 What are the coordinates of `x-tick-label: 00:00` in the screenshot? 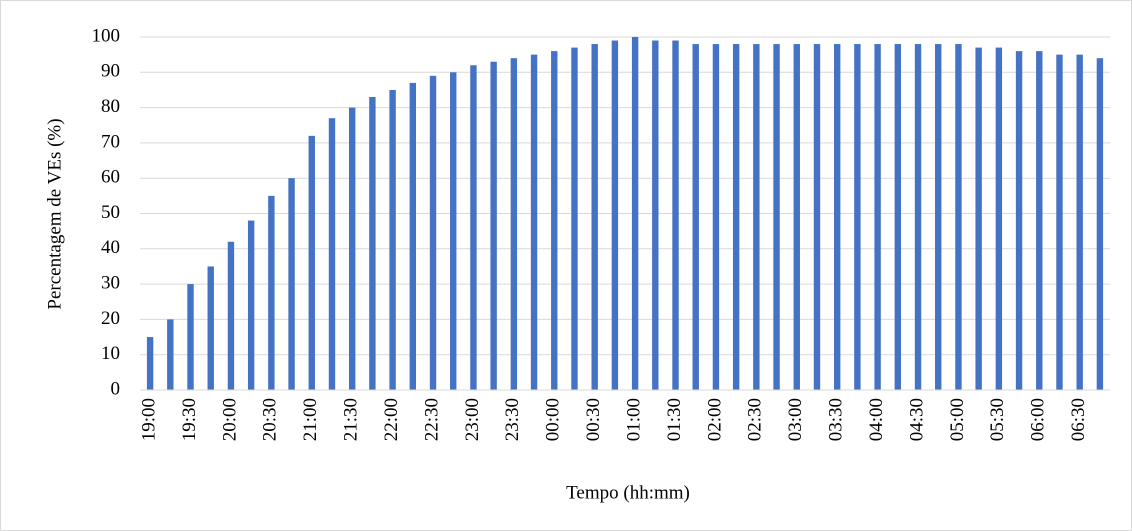 It's located at (553, 419).